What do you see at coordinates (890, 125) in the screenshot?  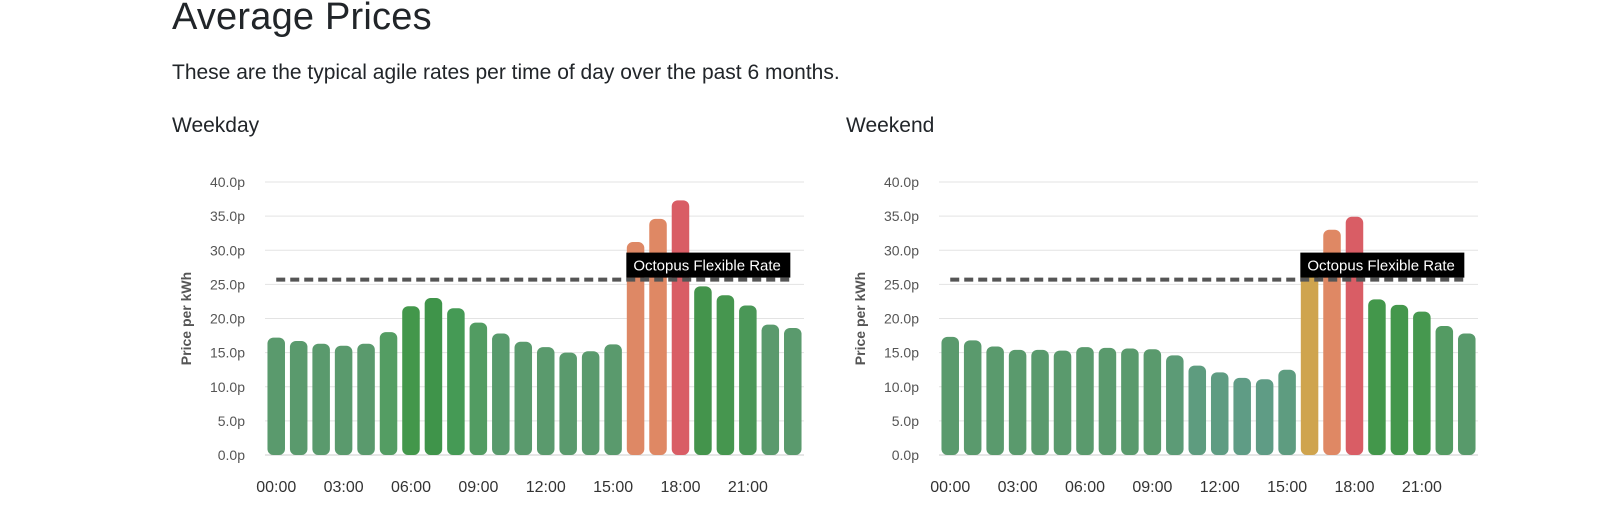 I see `weekend-chart-heading: Weekend` at bounding box center [890, 125].